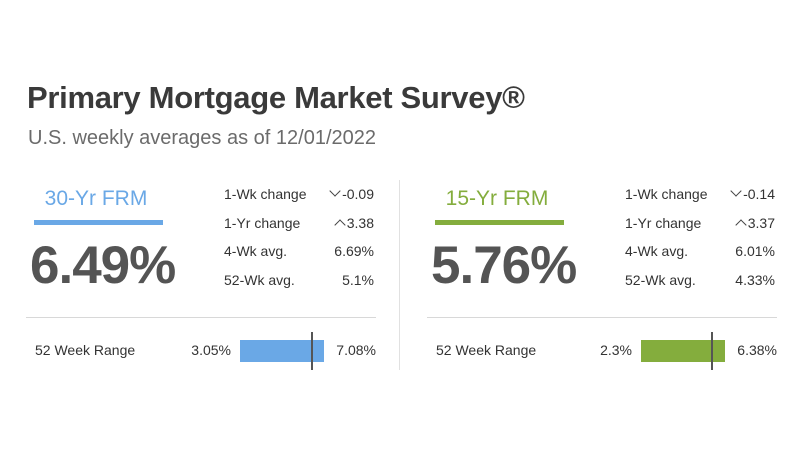 This screenshot has width=800, height=450. I want to click on rate-label: 15-Yr FRM, so click(497, 198).